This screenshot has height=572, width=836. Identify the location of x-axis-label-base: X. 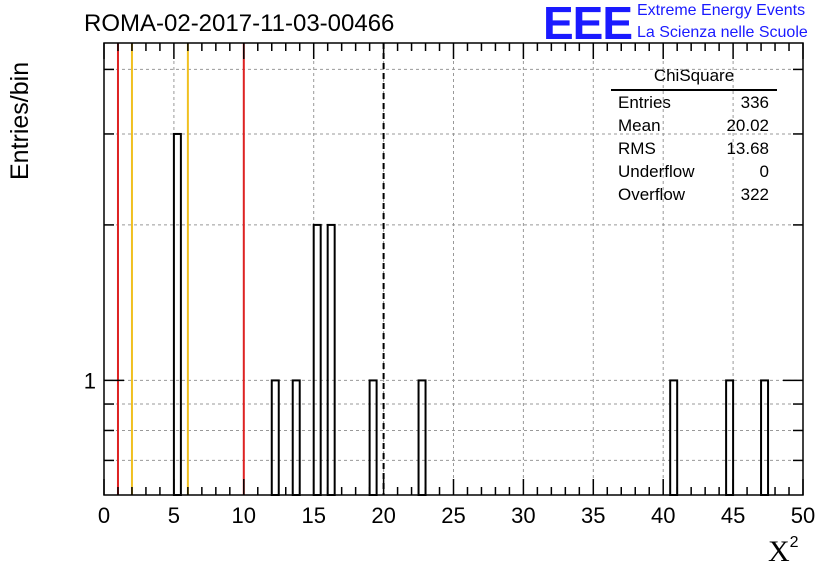
(779, 551).